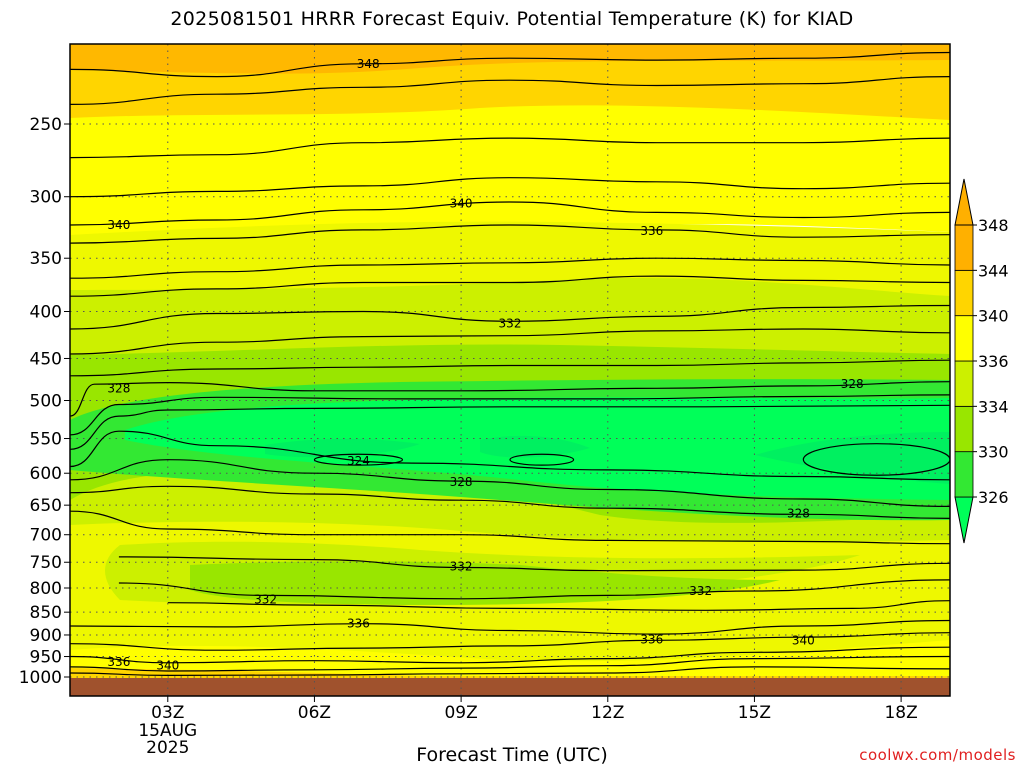 Image resolution: width=1024 pixels, height=768 pixels. Describe the element at coordinates (40, 678) in the screenshot. I see `y-tick-label: 1000` at that location.